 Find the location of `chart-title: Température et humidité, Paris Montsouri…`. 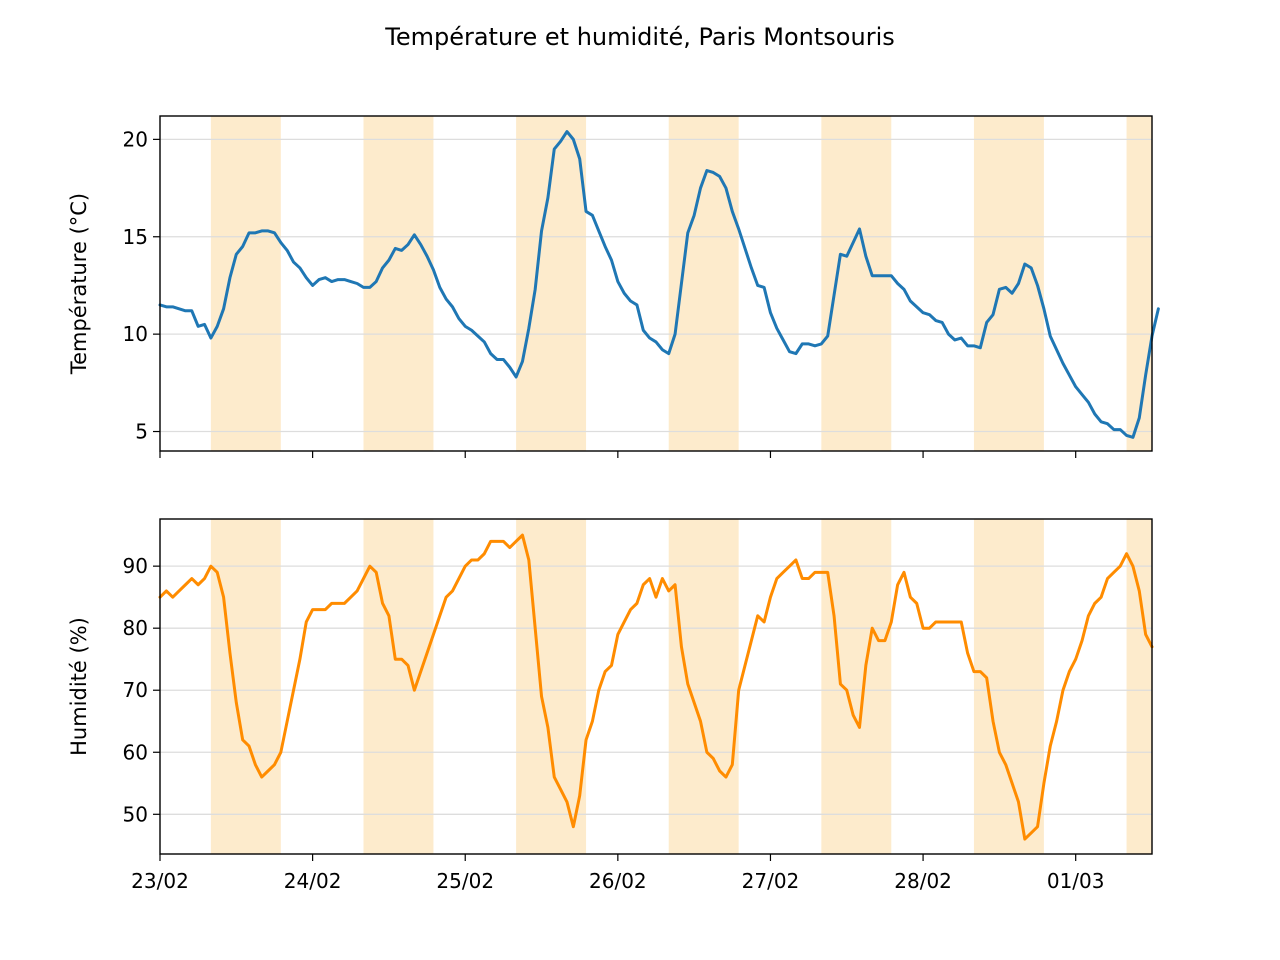

chart-title: Température et humidité, Paris Montsouri… is located at coordinates (639, 37).